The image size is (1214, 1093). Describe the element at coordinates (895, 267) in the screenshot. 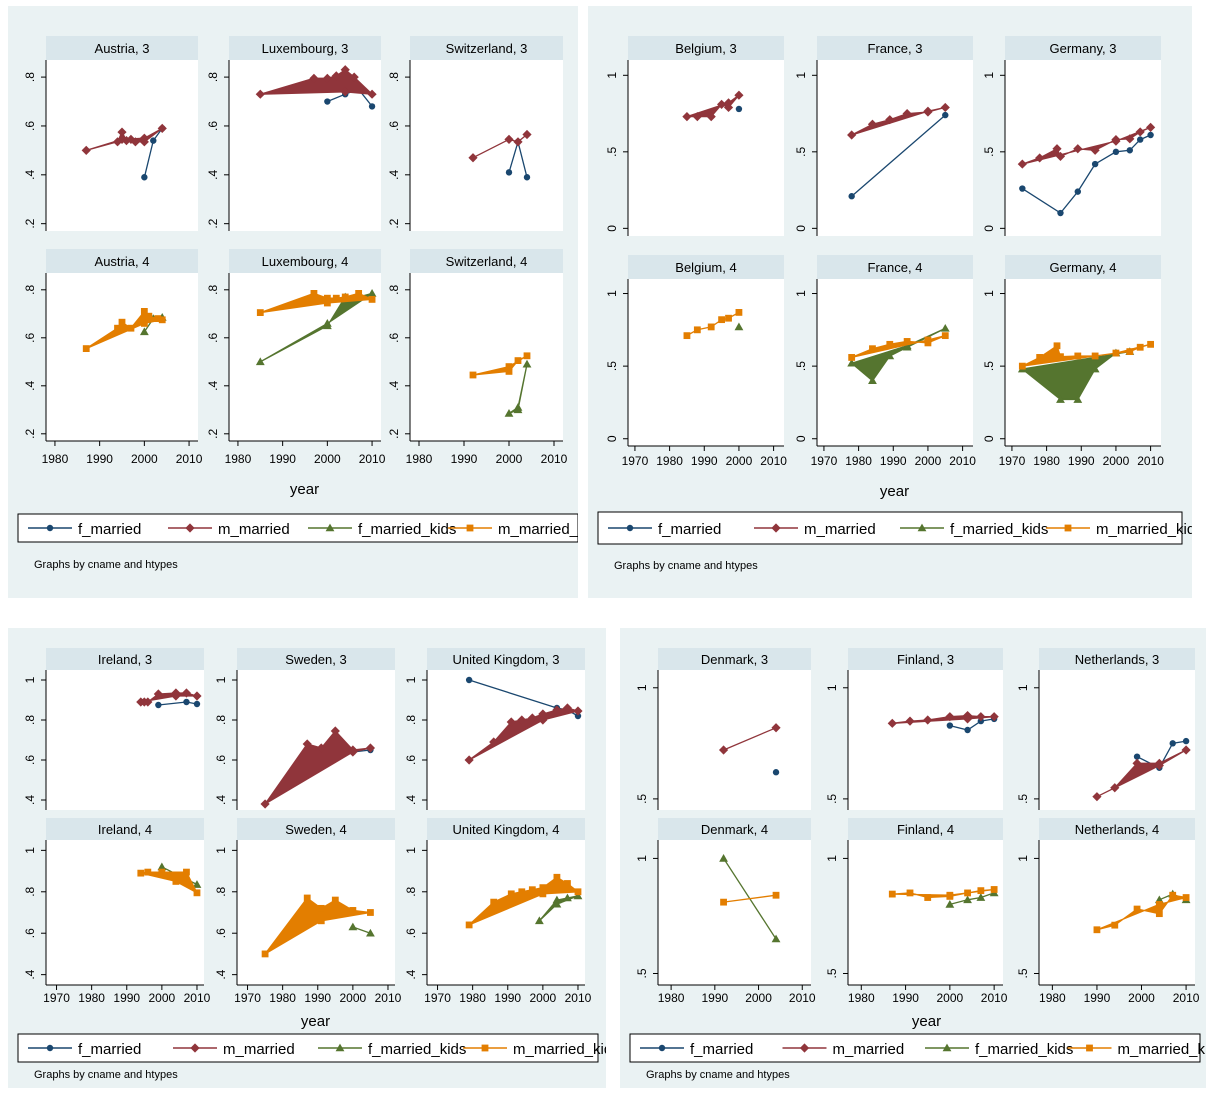

I see `facet-header` at that location.